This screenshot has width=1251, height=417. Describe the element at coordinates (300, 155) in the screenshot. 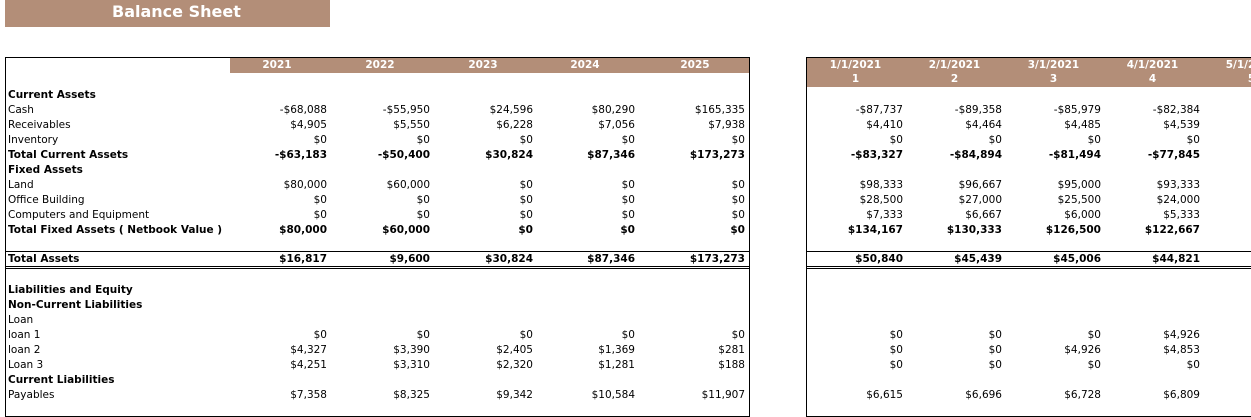

I see `annual-value-cell: -$63,183` at that location.